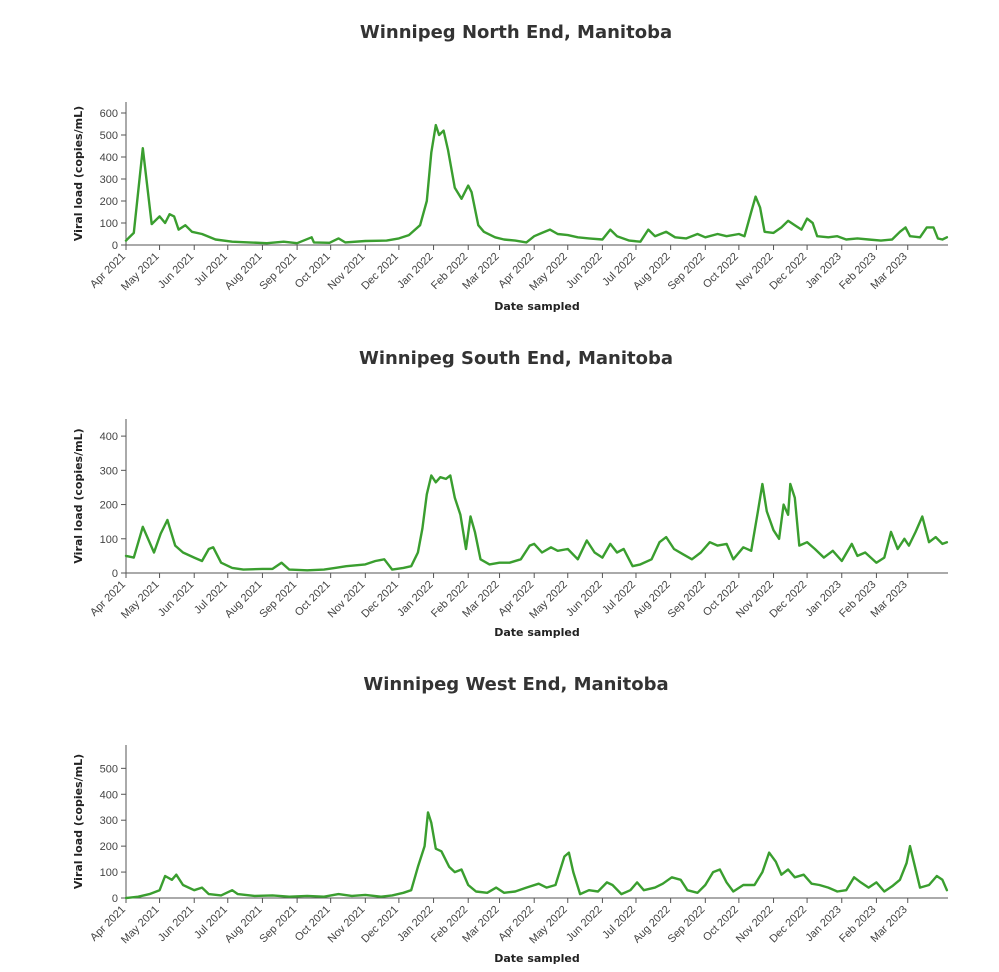 The width and height of the screenshot is (999, 972). What do you see at coordinates (516, 358) in the screenshot?
I see `chart-title: Winnipeg South End, Manitoba` at bounding box center [516, 358].